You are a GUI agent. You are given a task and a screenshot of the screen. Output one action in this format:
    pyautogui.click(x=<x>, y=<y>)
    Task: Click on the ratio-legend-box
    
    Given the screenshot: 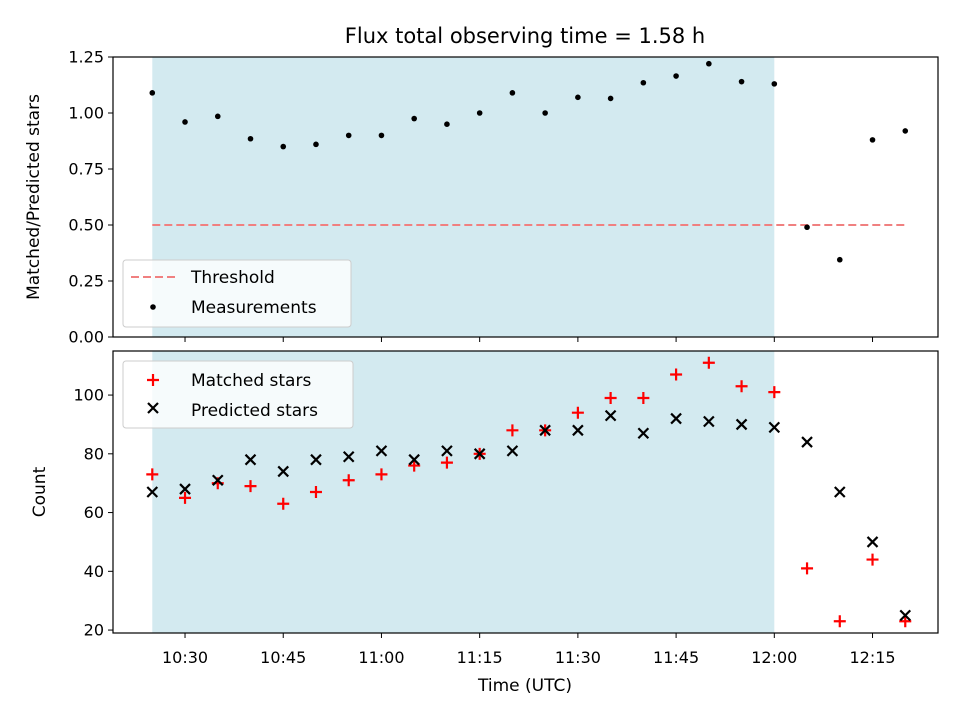 What is the action you would take?
    pyautogui.click(x=237, y=293)
    